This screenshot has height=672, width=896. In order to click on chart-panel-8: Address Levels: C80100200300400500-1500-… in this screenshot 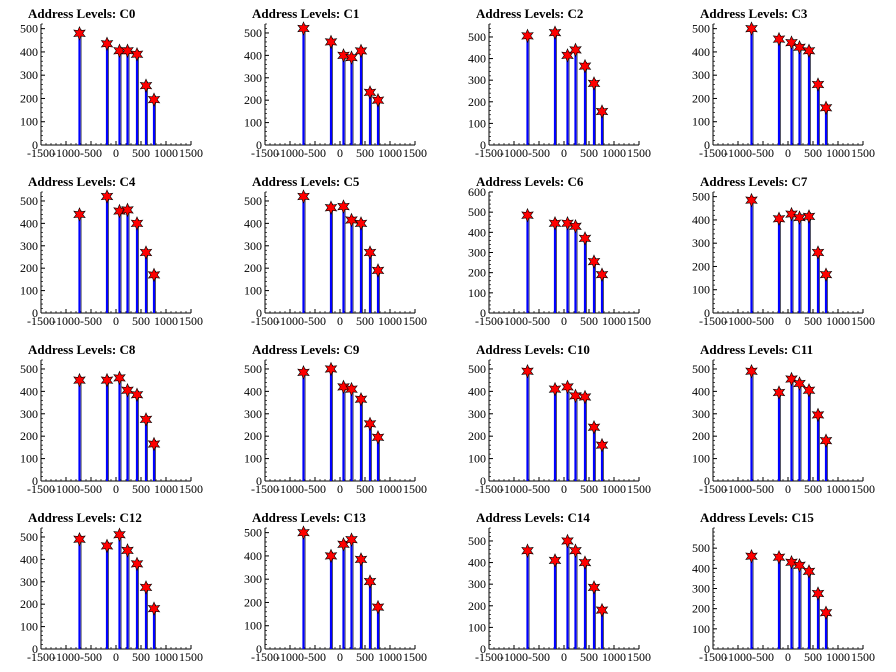, I will do `click(111, 419)`.